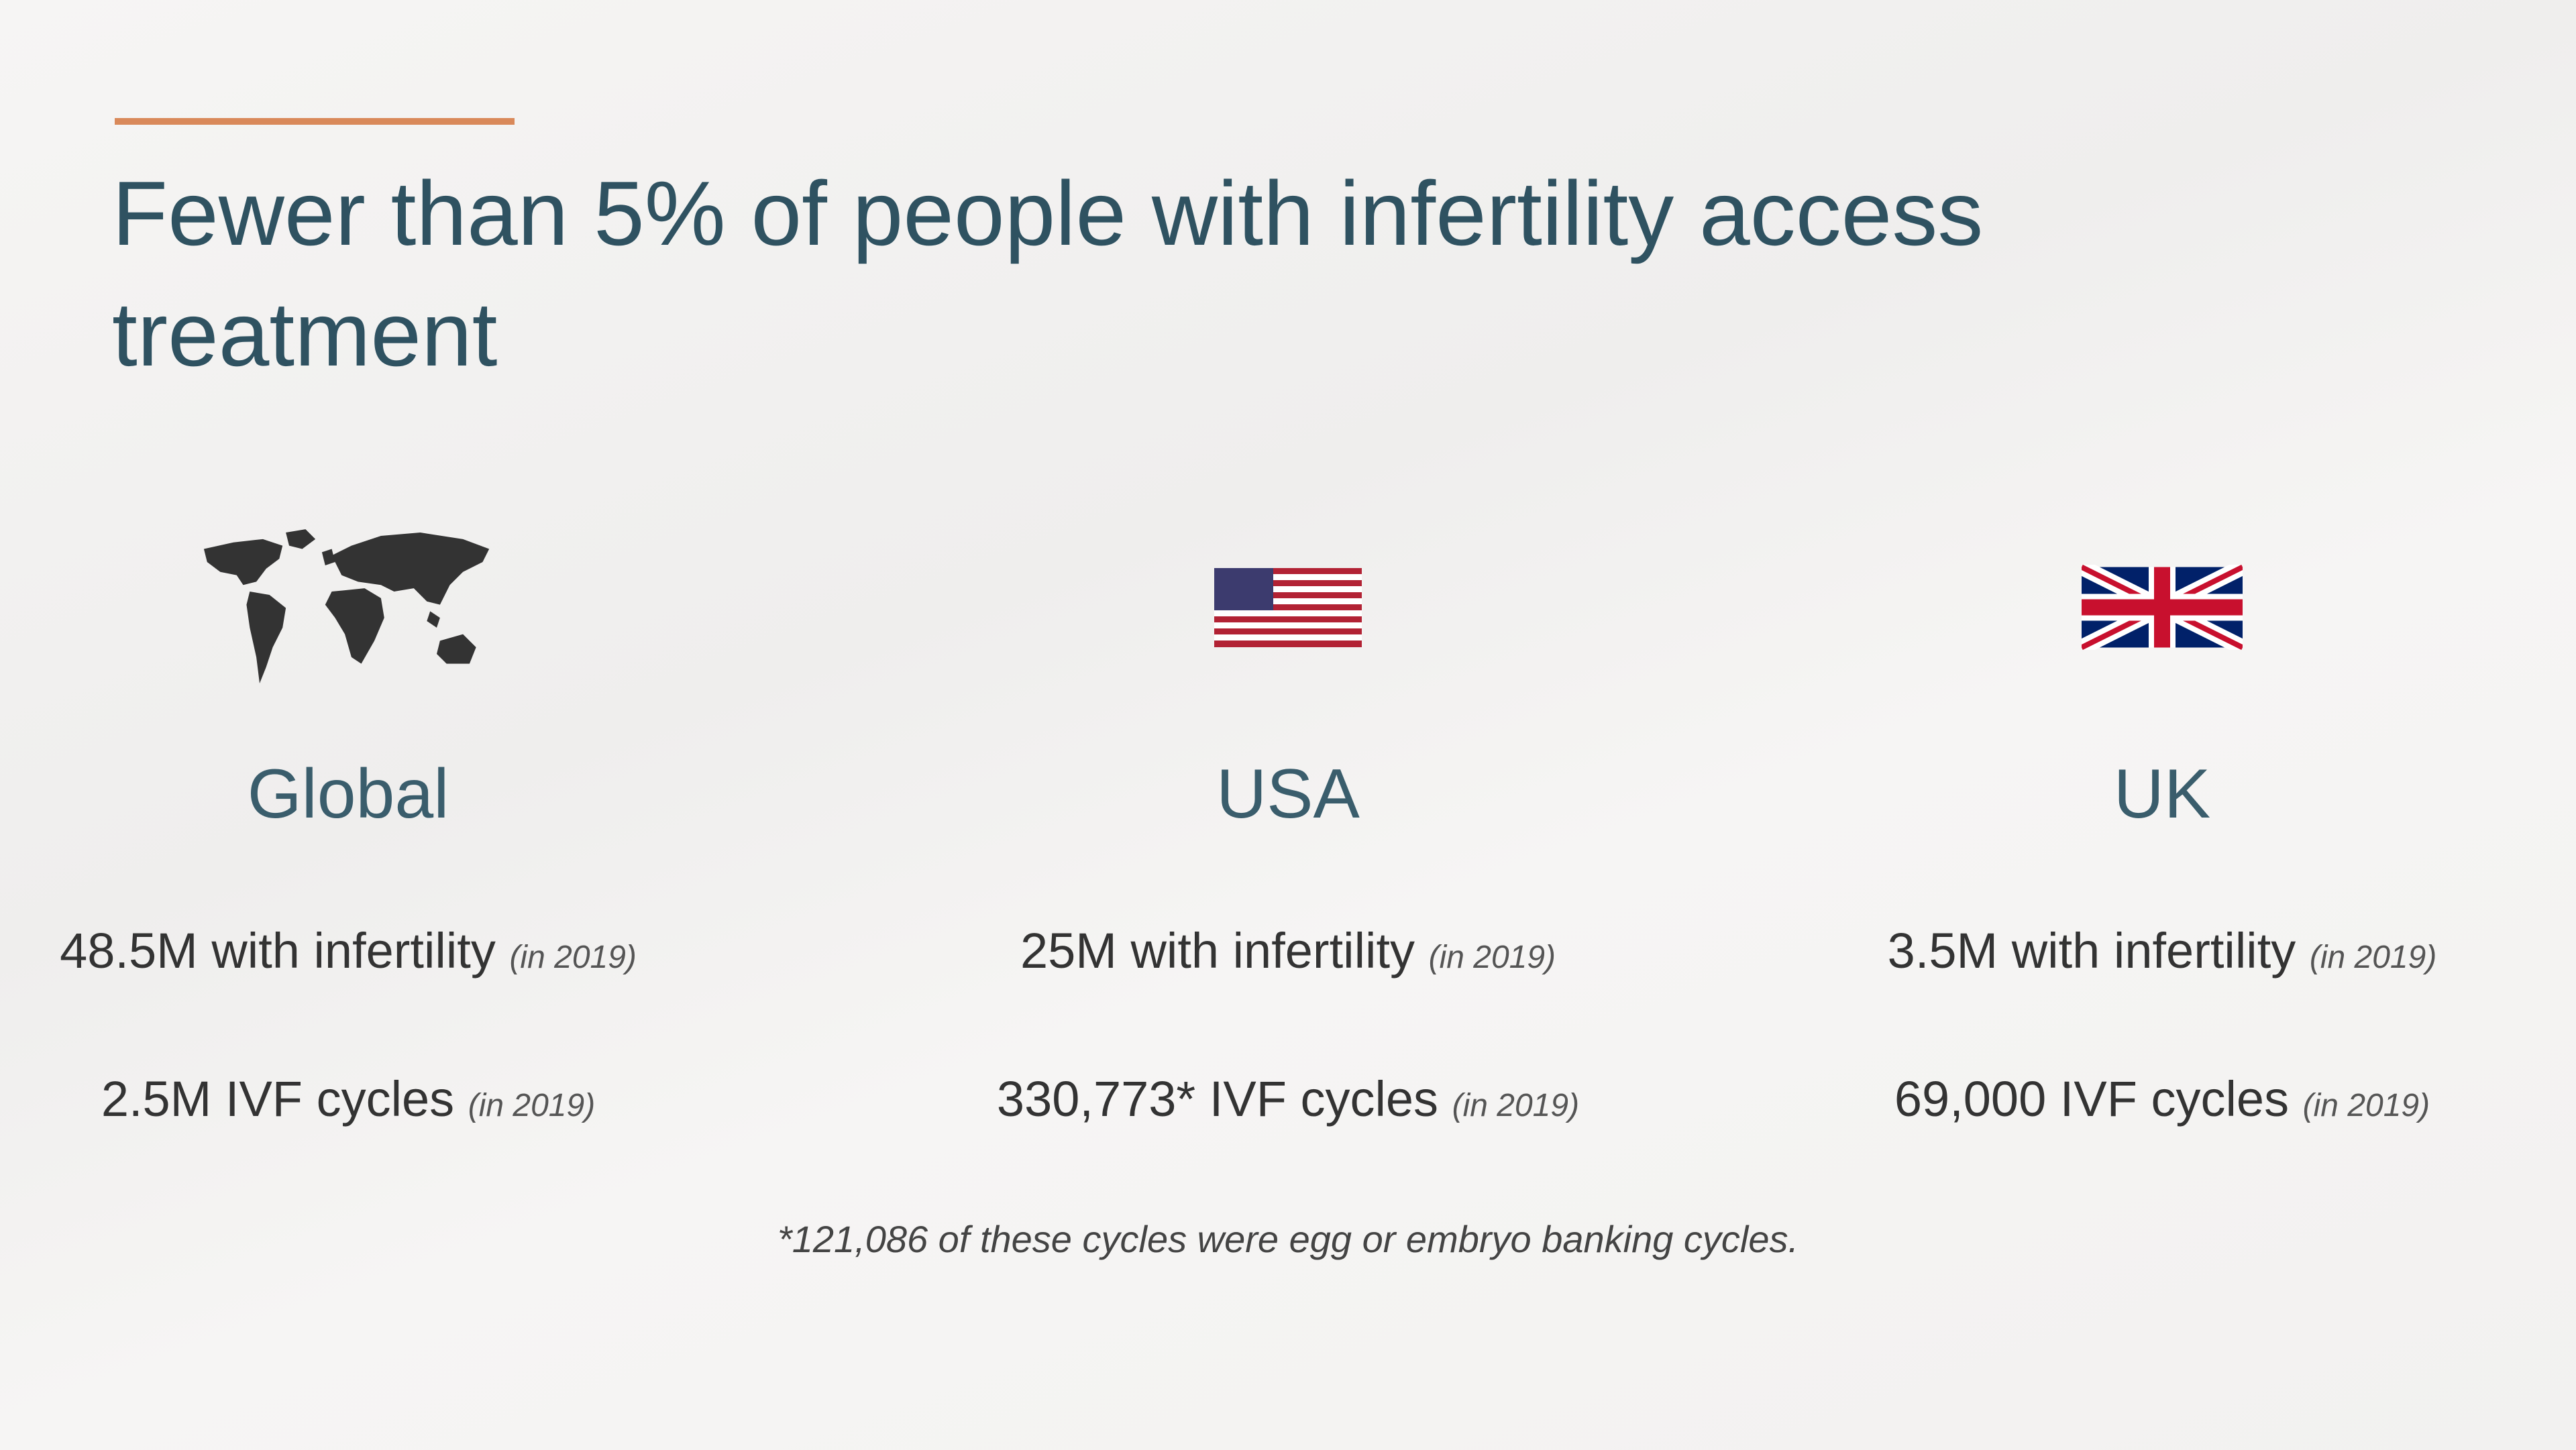 The height and width of the screenshot is (1450, 2576). Describe the element at coordinates (2091, 951) in the screenshot. I see `stat-text: 3.5M with infertility` at that location.